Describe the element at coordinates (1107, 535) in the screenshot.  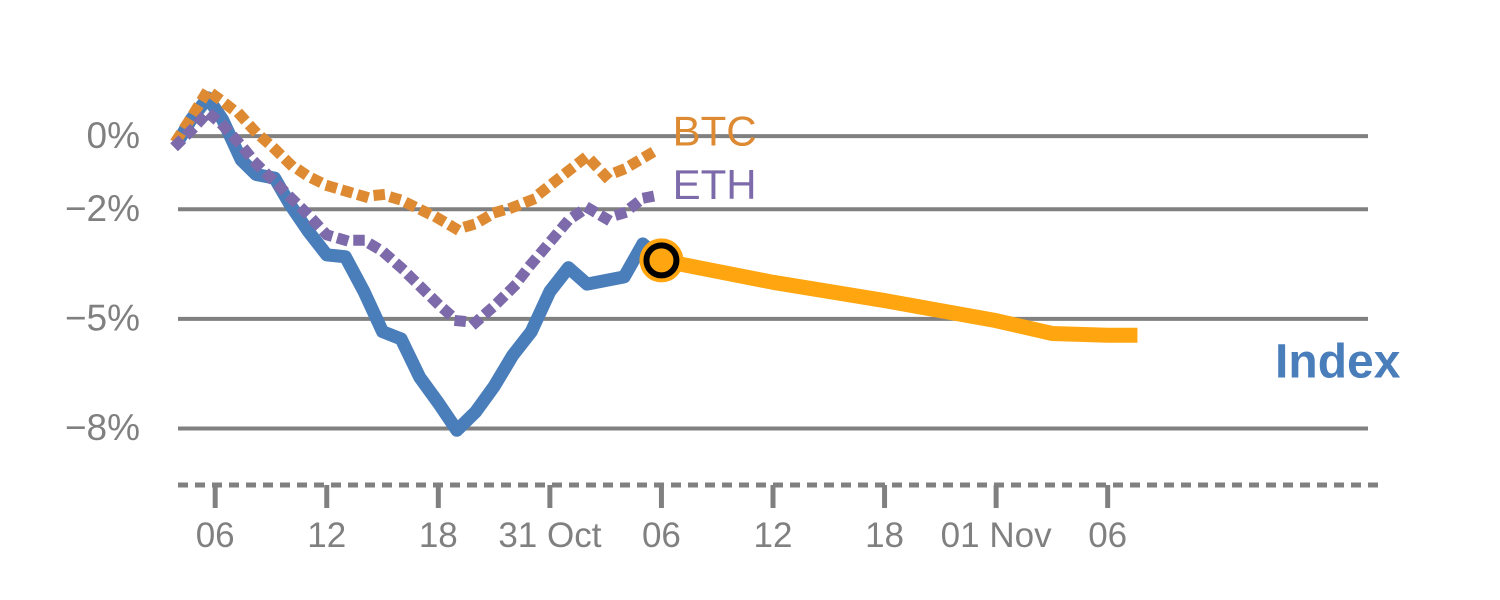
I see `x-axis-label-8: 06` at that location.